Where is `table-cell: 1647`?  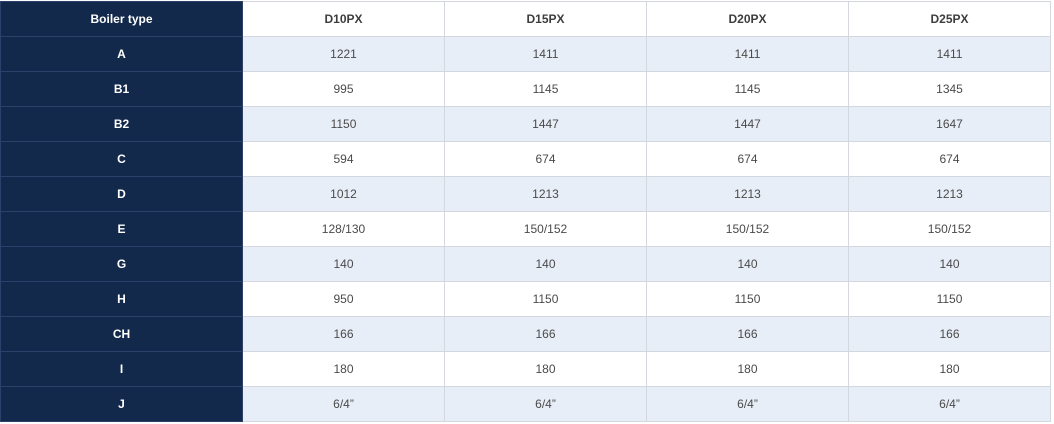
table-cell: 1647 is located at coordinates (949, 124).